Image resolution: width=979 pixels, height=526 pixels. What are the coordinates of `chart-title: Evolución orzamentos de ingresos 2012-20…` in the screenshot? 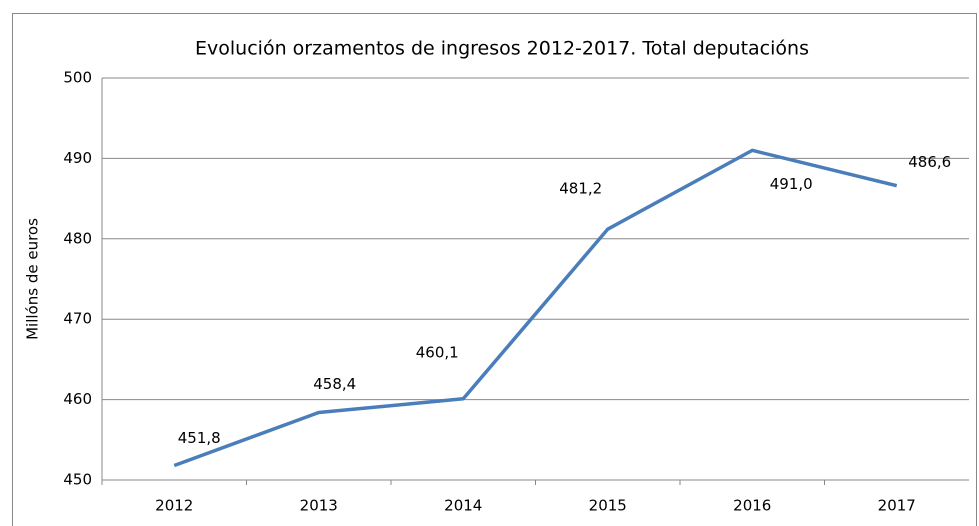 It's located at (502, 49).